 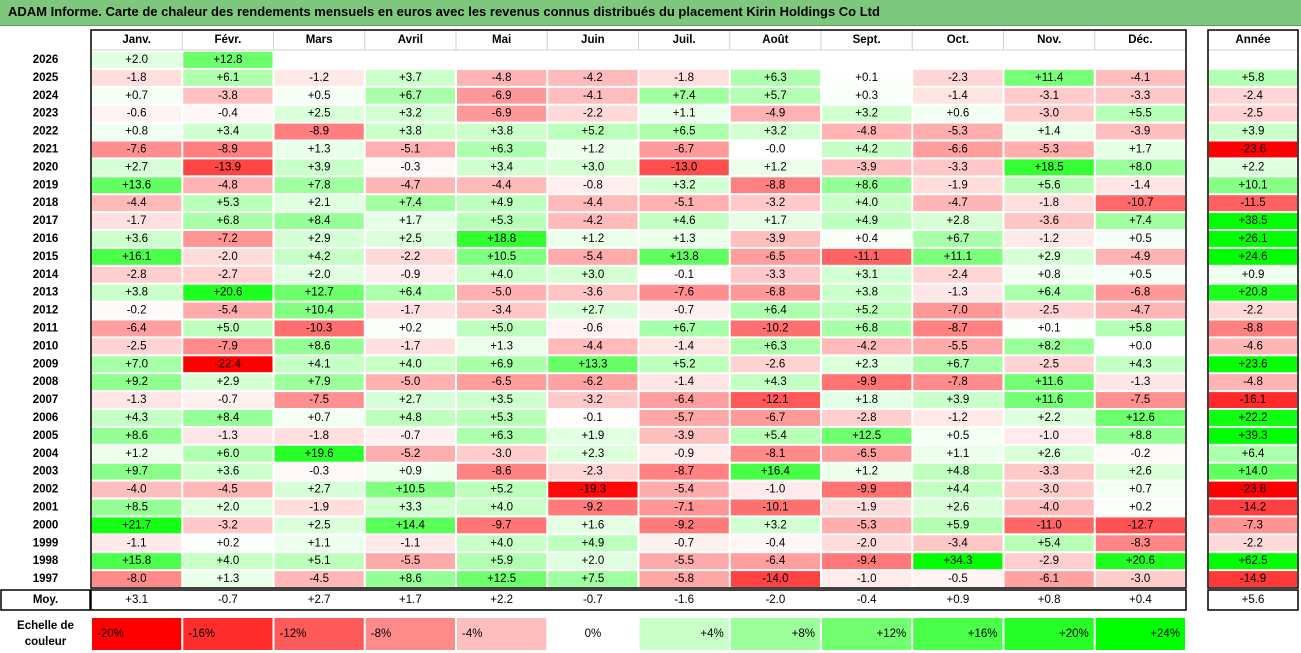 What do you see at coordinates (228, 382) in the screenshot?
I see `heat-cell-value: +2.9` at bounding box center [228, 382].